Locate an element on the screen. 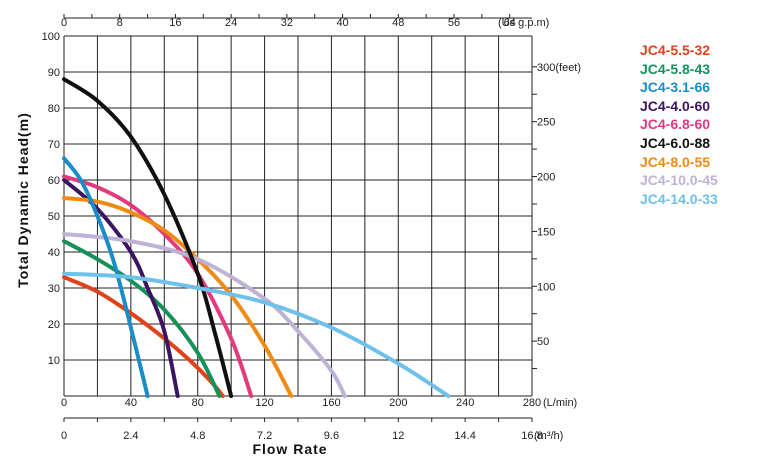 This screenshot has width=765, height=461. top-tick-label: 16 is located at coordinates (175, 23).